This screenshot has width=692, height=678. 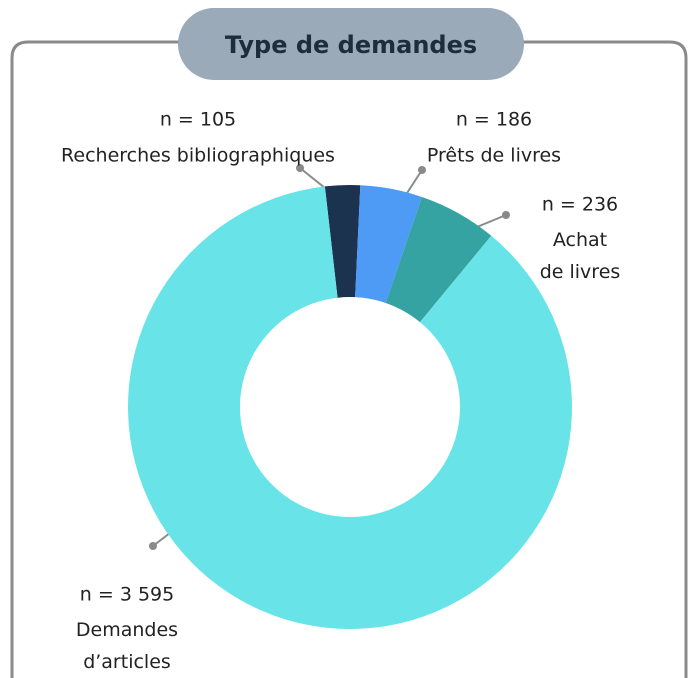 What do you see at coordinates (198, 120) in the screenshot?
I see `value-label: n = 105` at bounding box center [198, 120].